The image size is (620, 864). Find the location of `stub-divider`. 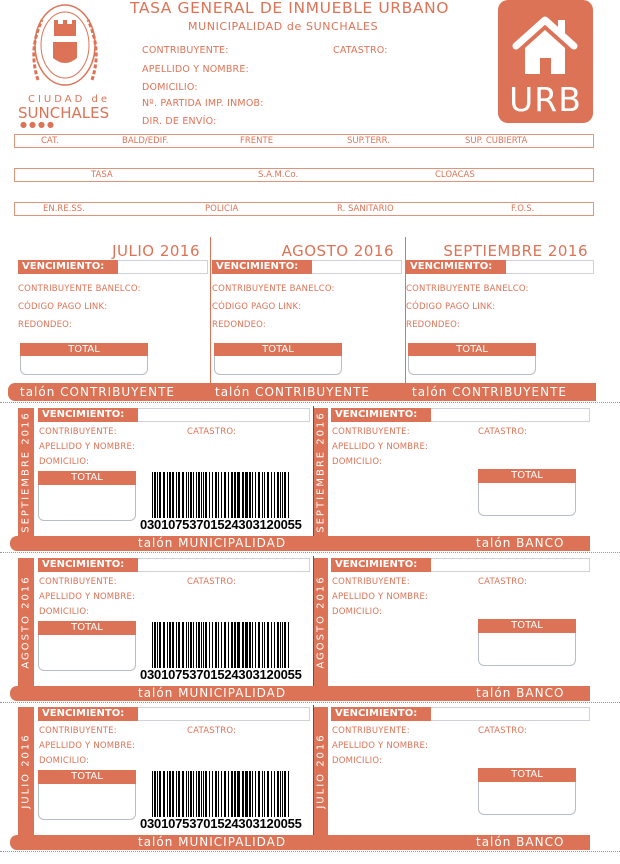

stub-divider is located at coordinates (313, 621).